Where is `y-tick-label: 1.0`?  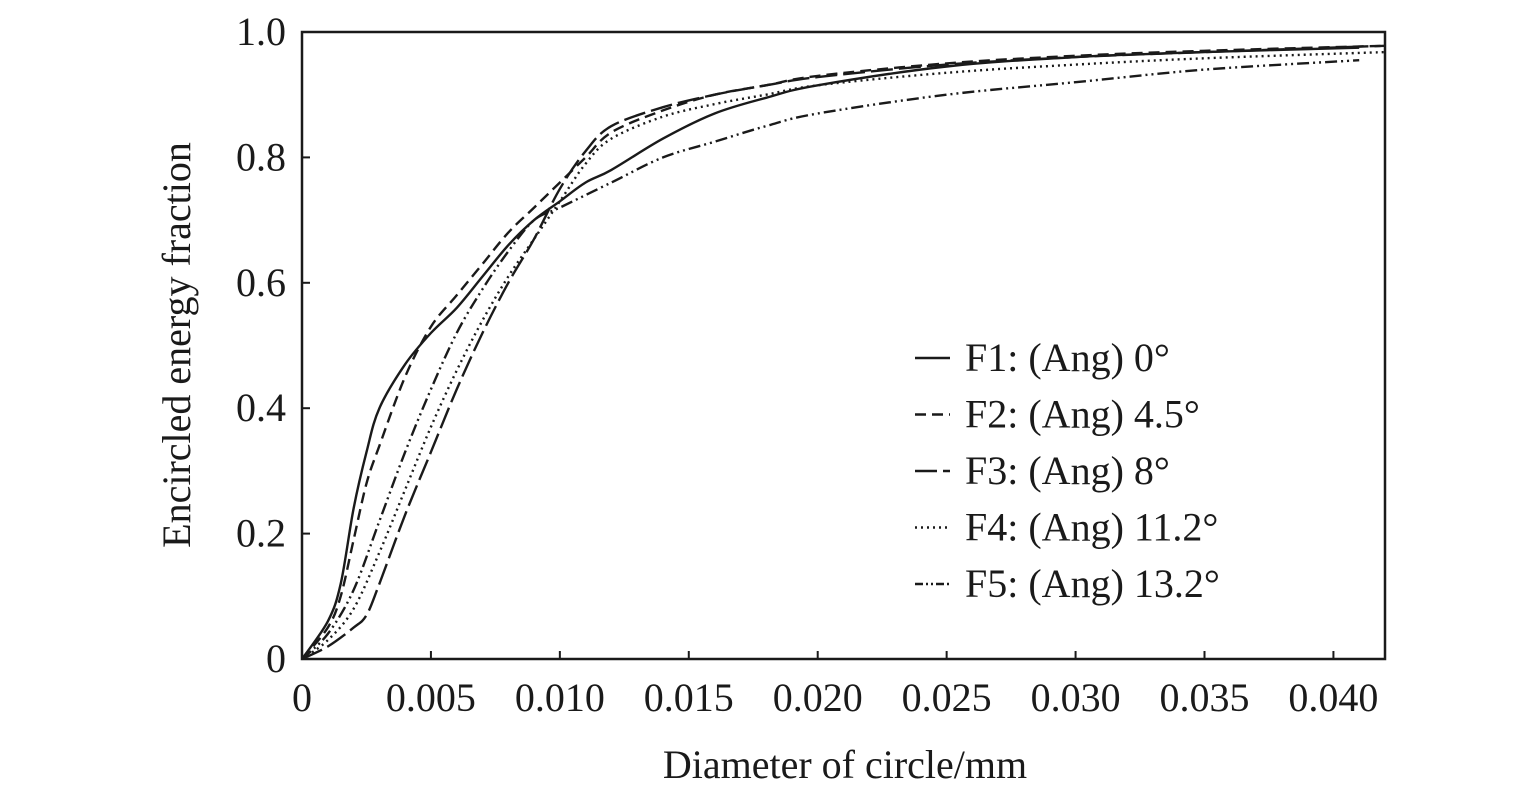 y-tick-label: 1.0 is located at coordinates (261, 31).